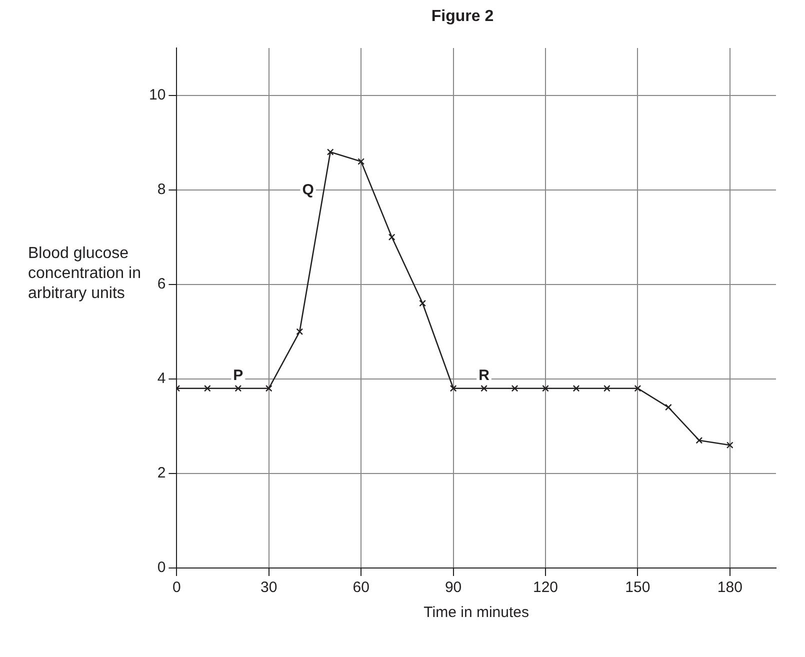  What do you see at coordinates (545, 587) in the screenshot?
I see `x-tick-label: 120` at bounding box center [545, 587].